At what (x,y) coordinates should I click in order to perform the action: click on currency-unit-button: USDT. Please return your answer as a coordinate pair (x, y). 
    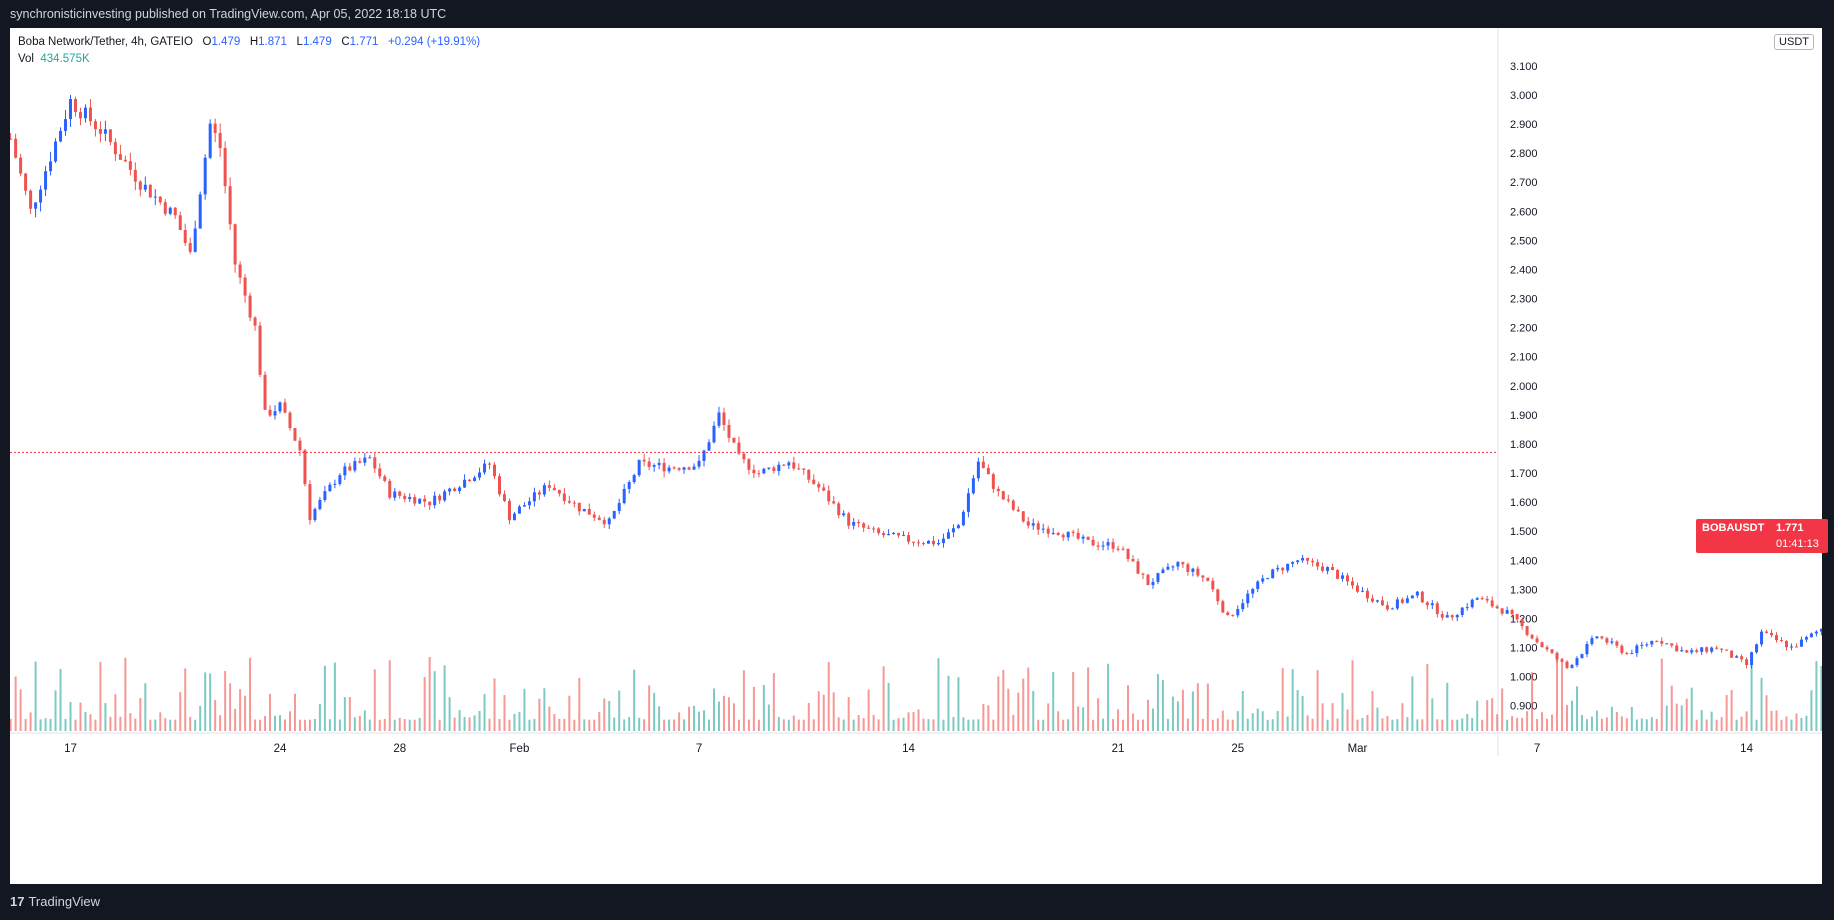
    Looking at the image, I should click on (1794, 42).